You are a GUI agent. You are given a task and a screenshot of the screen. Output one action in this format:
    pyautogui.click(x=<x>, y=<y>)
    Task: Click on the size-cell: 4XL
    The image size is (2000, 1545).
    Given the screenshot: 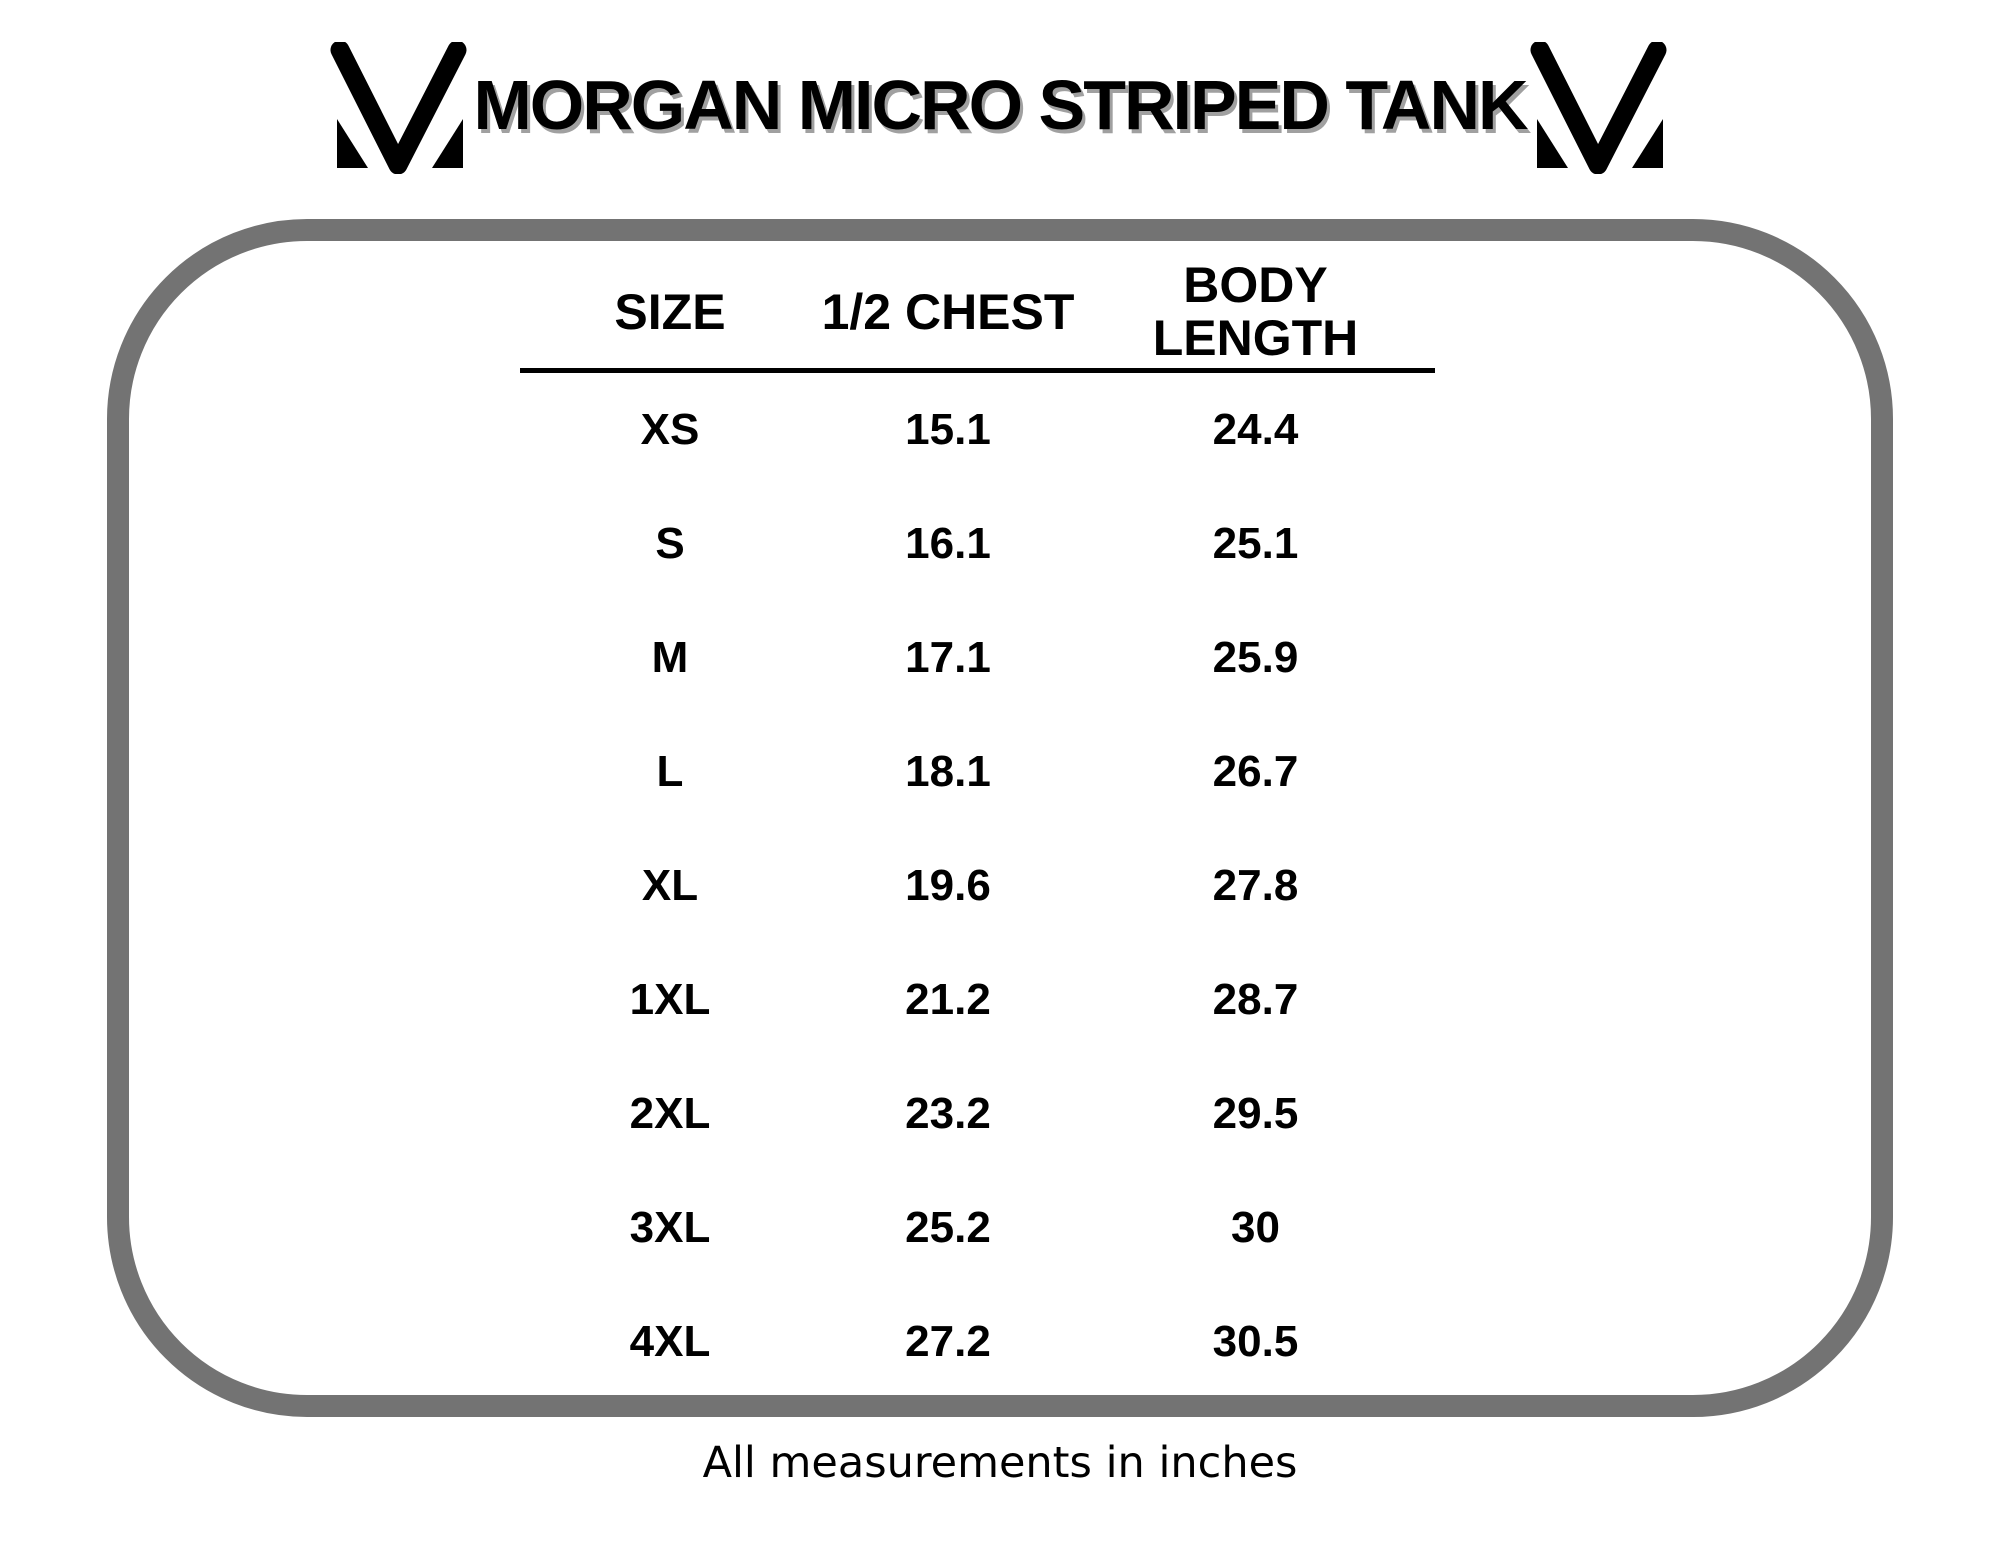 What is the action you would take?
    pyautogui.click(x=670, y=1341)
    